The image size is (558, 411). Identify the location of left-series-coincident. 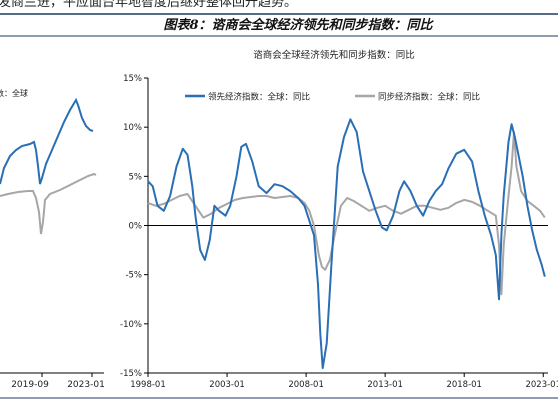
(48, 203).